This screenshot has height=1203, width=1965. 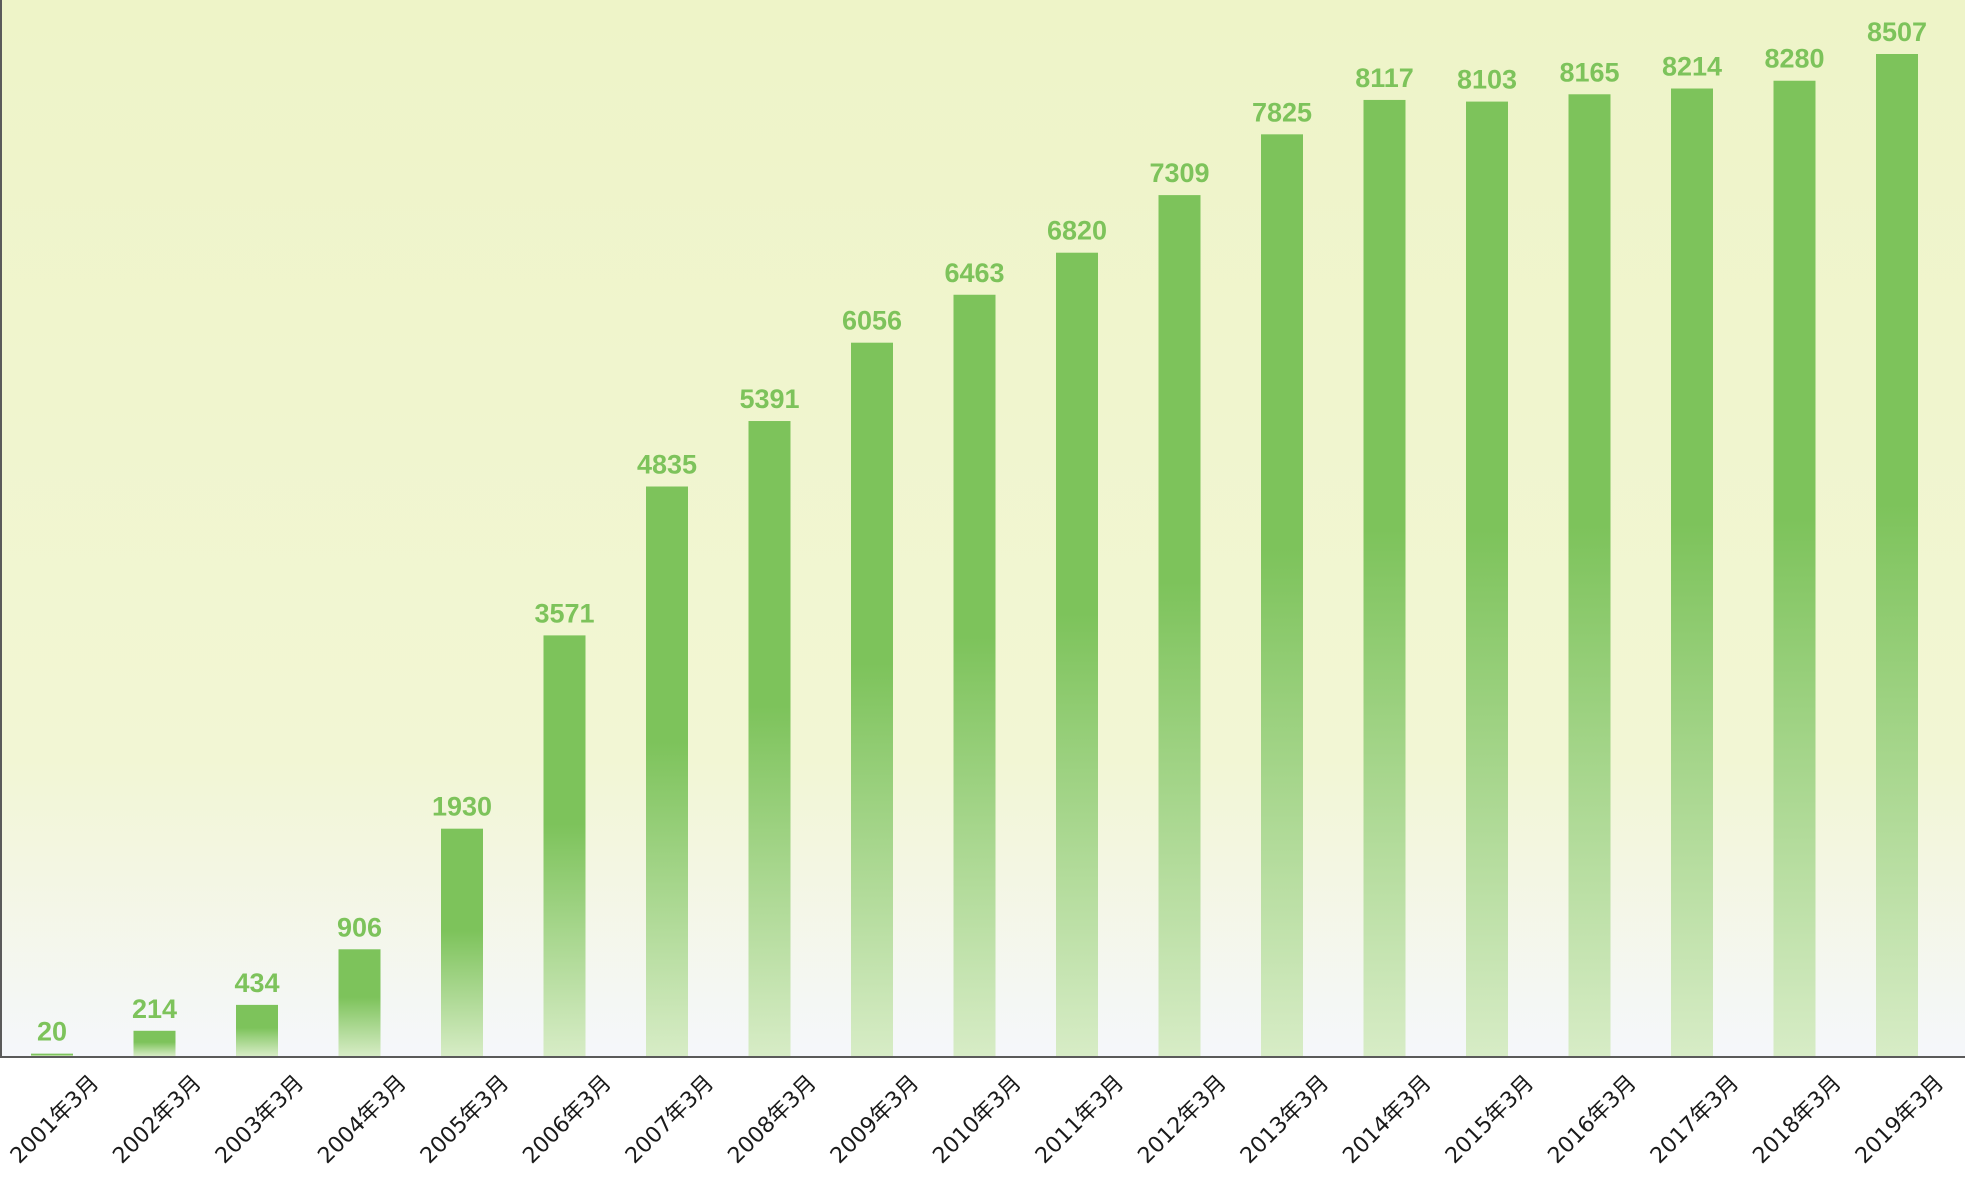 What do you see at coordinates (1794, 59) in the screenshot?
I see `data-label: 8280` at bounding box center [1794, 59].